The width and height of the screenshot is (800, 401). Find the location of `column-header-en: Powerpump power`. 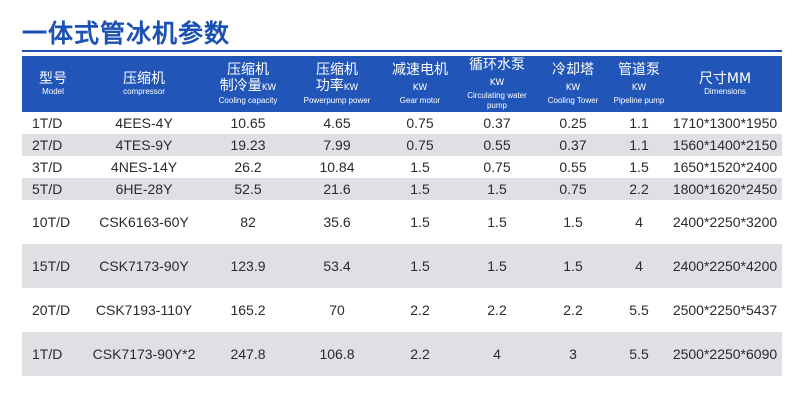

column-header-en: Powerpump power is located at coordinates (337, 100).